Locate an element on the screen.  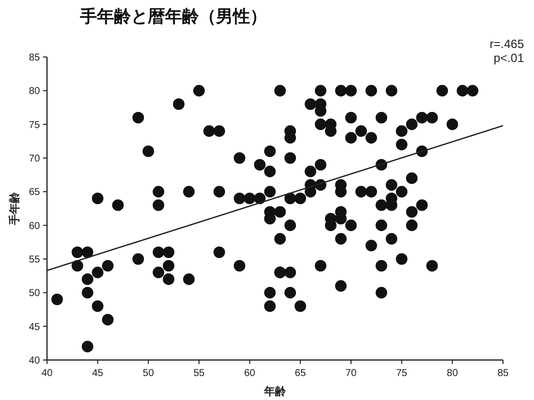
y-axis-title: 手年齢 is located at coordinates (14, 208).